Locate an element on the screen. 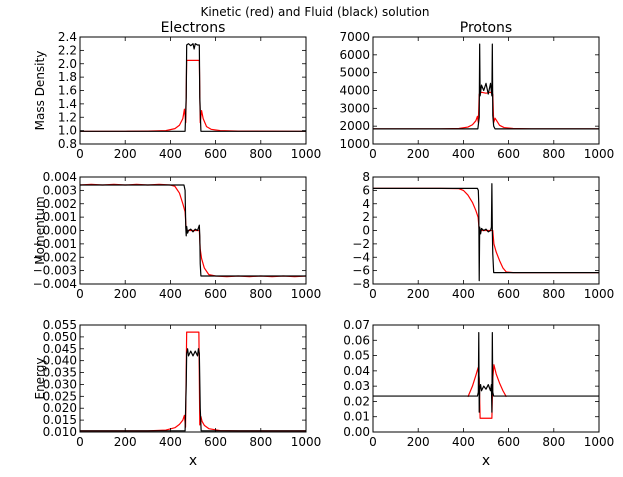  subplot-title: Electrons is located at coordinates (193, 28).